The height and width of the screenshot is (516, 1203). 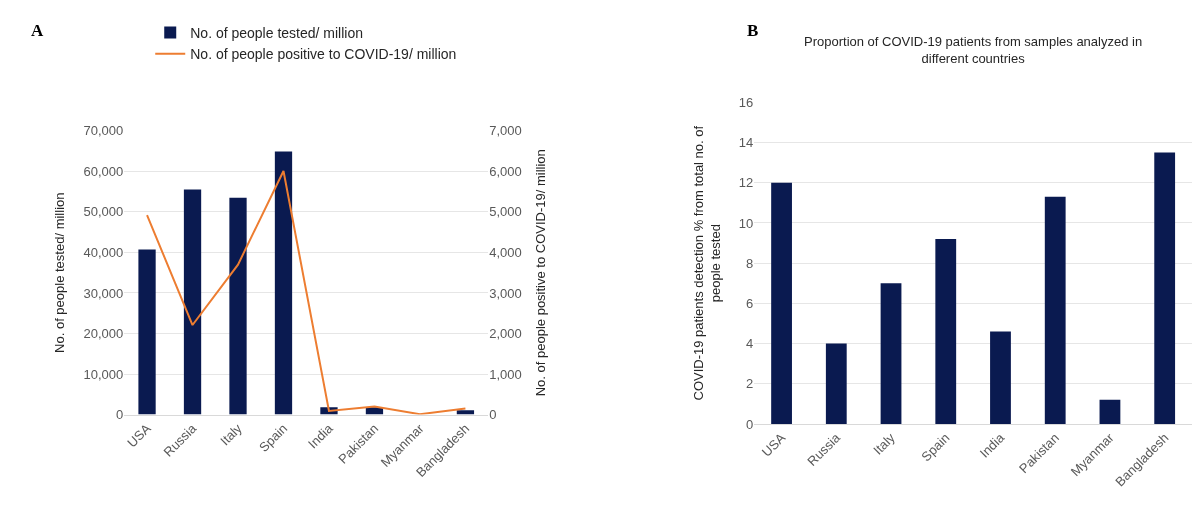 What do you see at coordinates (505, 131) in the screenshot?
I see `y2-tick-label: 7,000` at bounding box center [505, 131].